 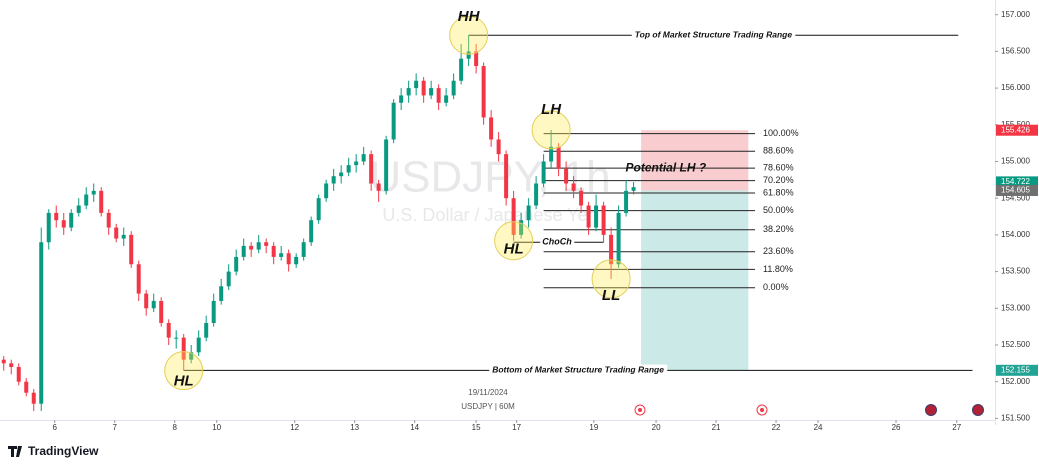 What do you see at coordinates (516, 427) in the screenshot?
I see `x-tick-label: 17` at bounding box center [516, 427].